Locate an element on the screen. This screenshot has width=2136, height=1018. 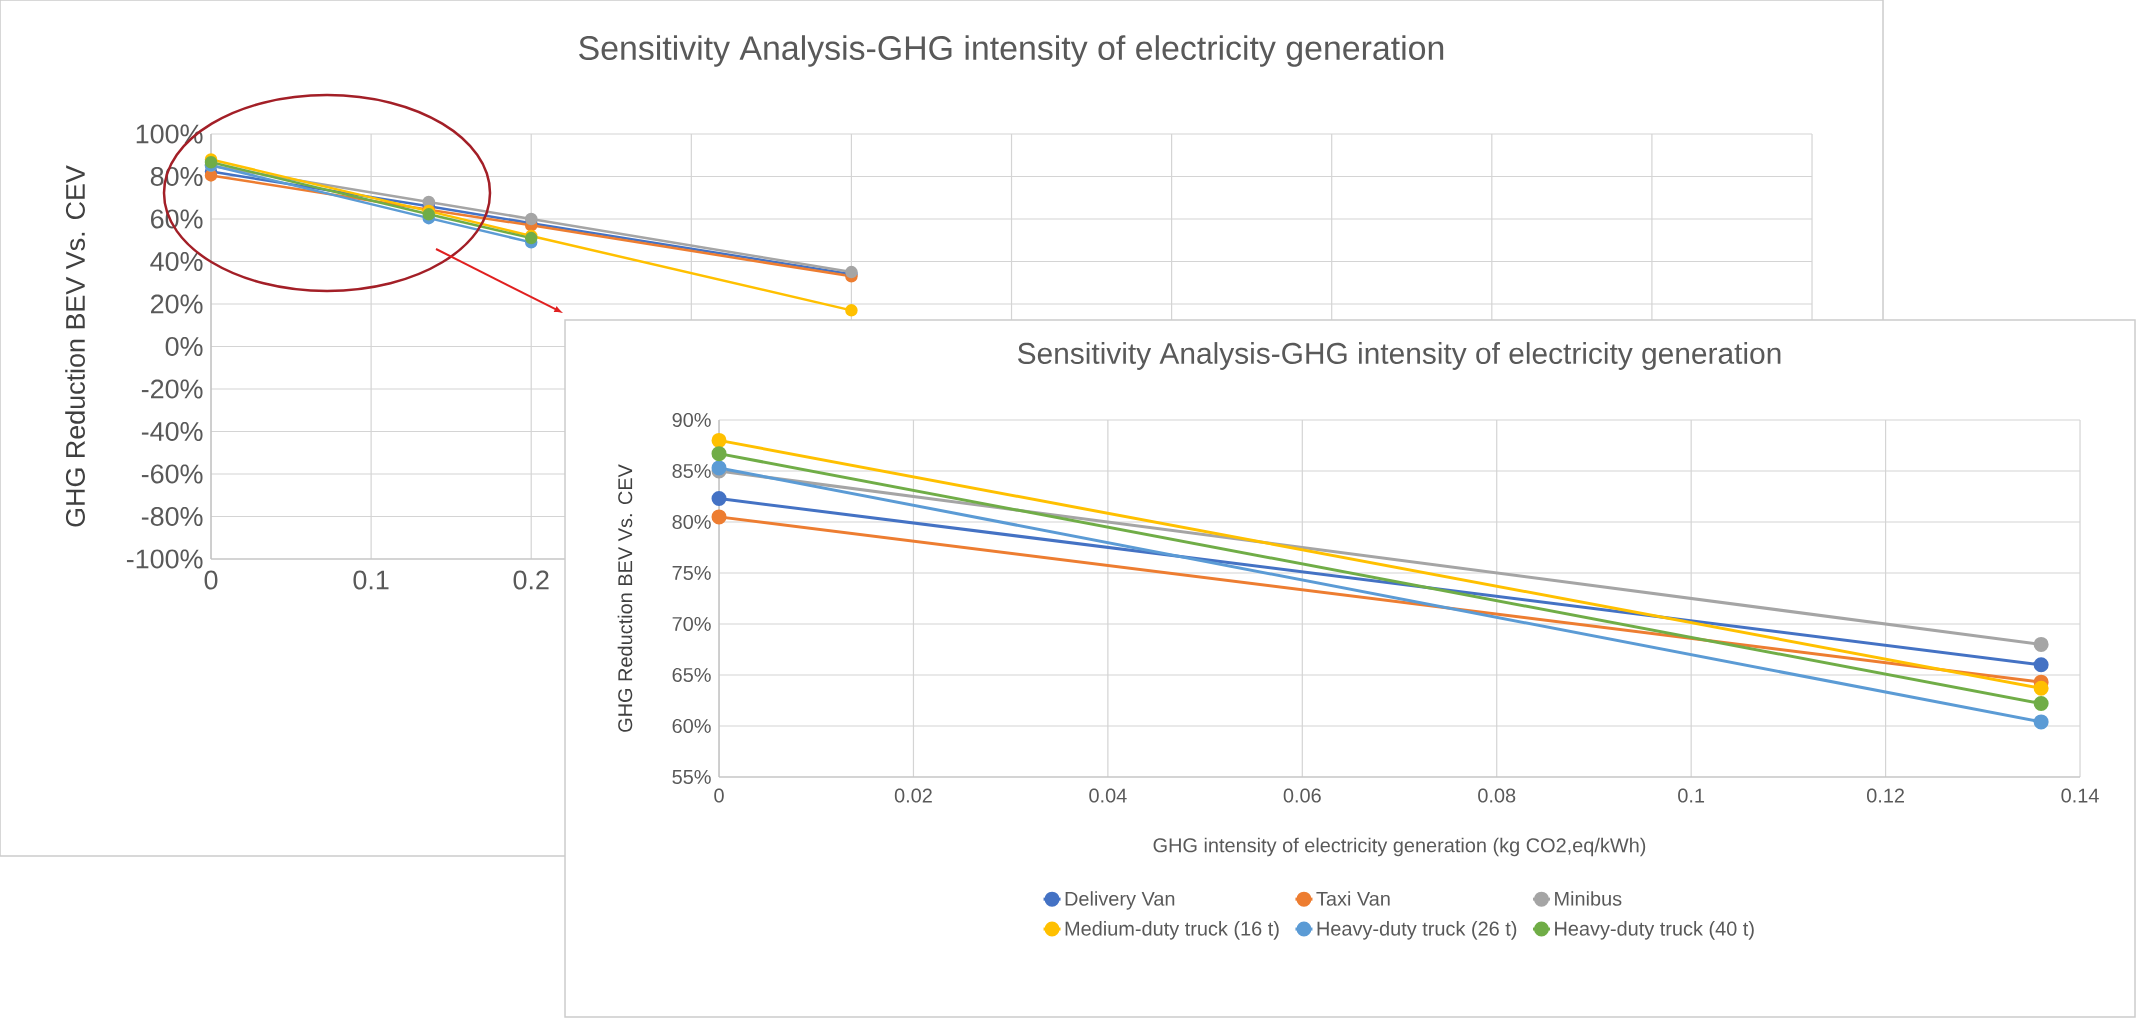
y-tick-label: 70% is located at coordinates (691, 624).